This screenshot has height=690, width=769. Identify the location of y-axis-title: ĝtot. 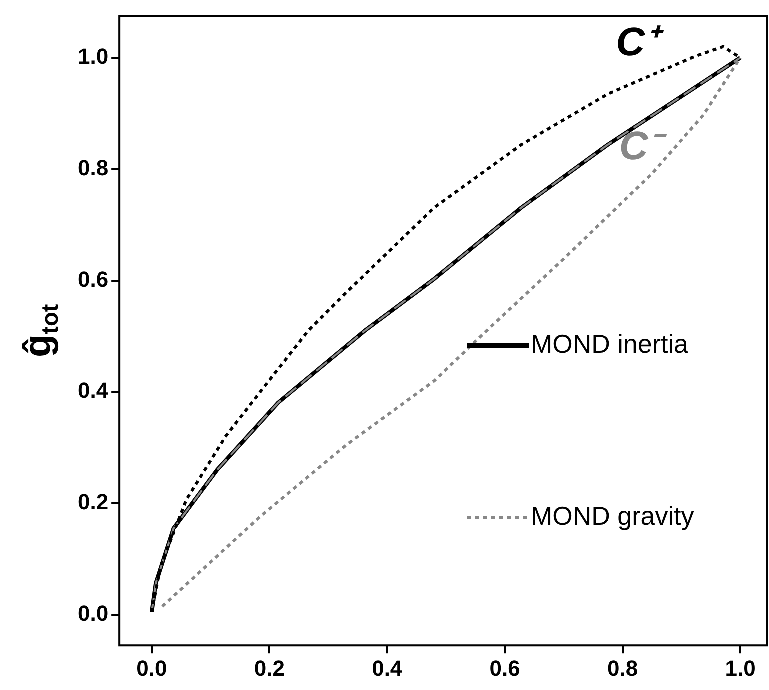
(40, 331).